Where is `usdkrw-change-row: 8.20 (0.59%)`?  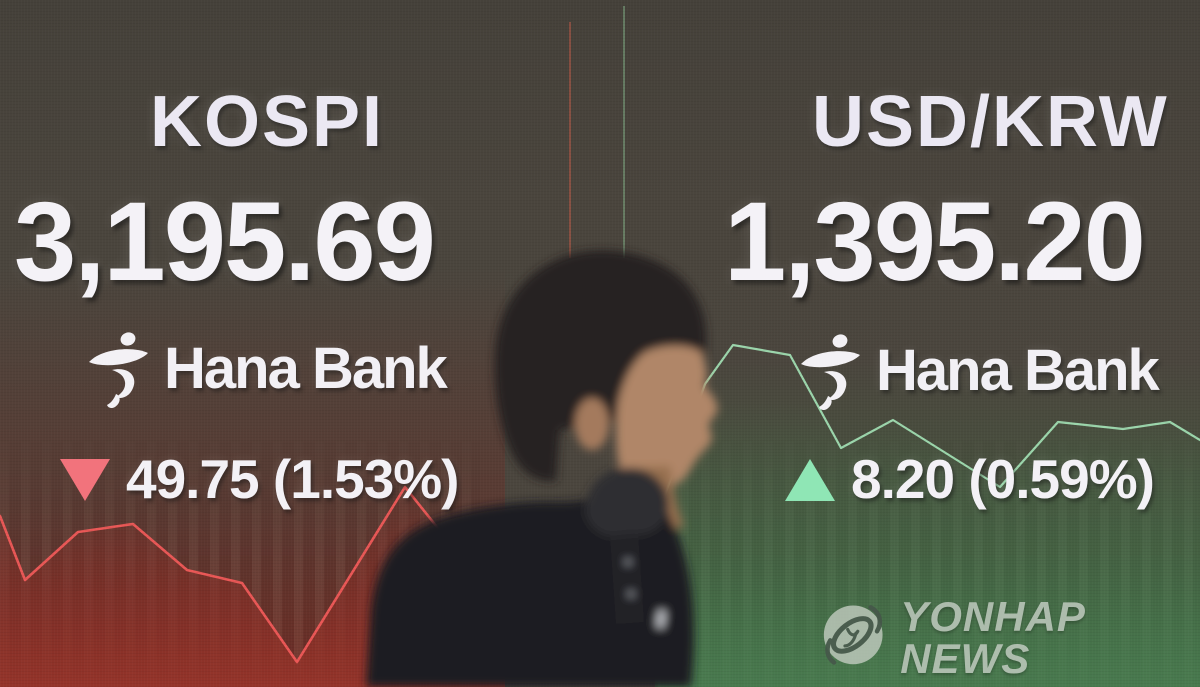 usdkrw-change-row: 8.20 (0.59%) is located at coordinates (970, 479).